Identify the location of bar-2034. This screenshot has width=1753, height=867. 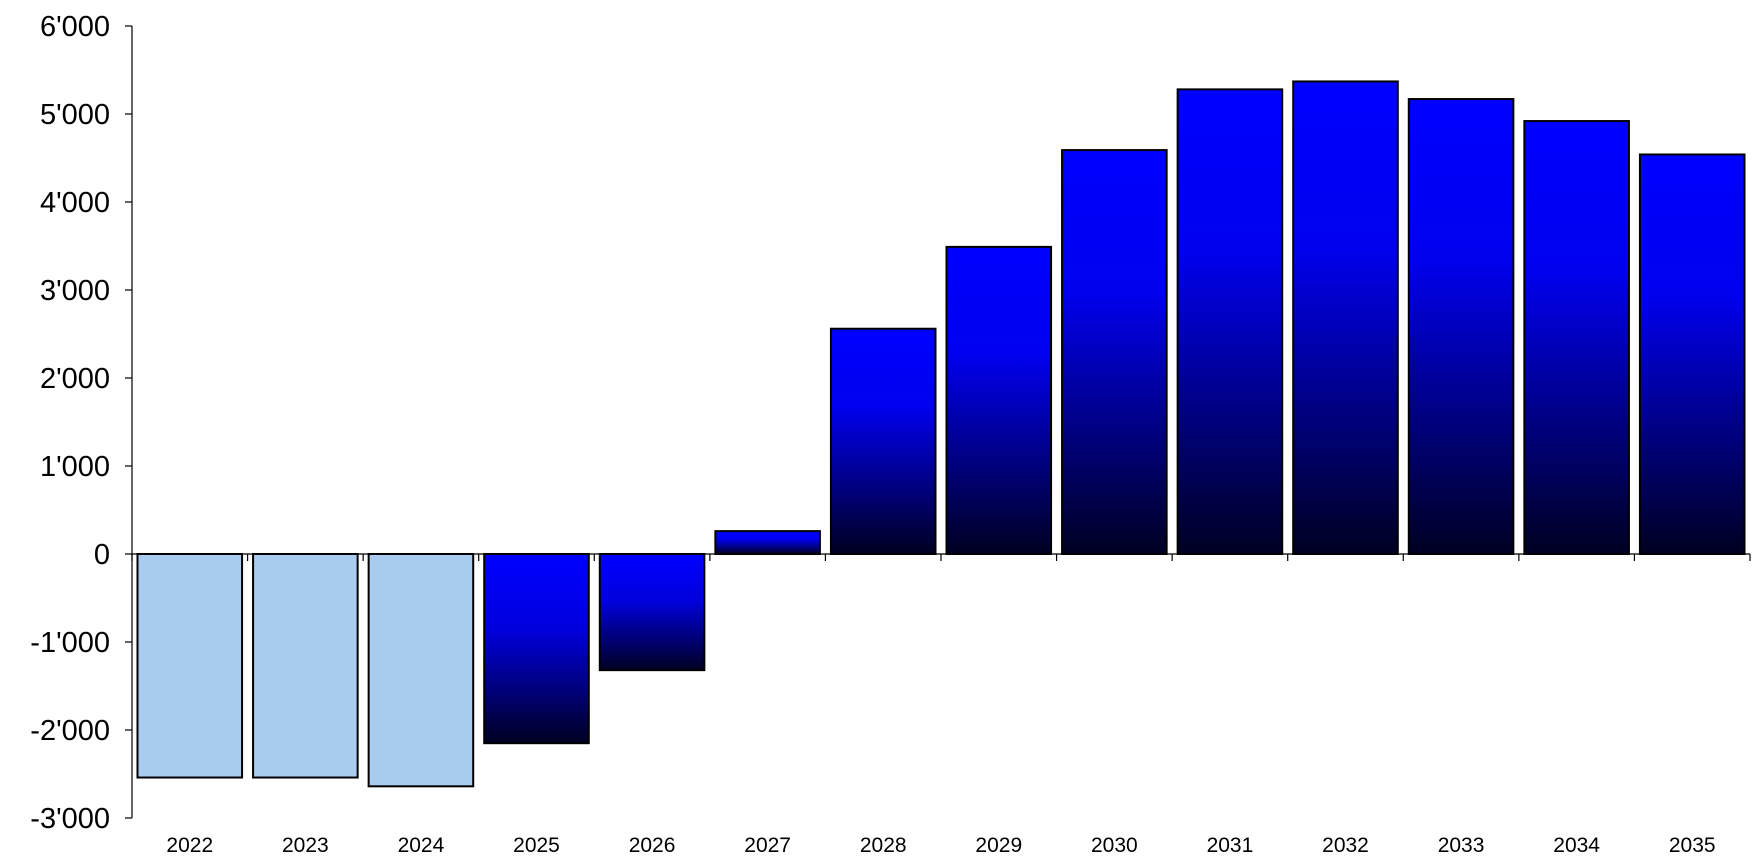
(1576, 337).